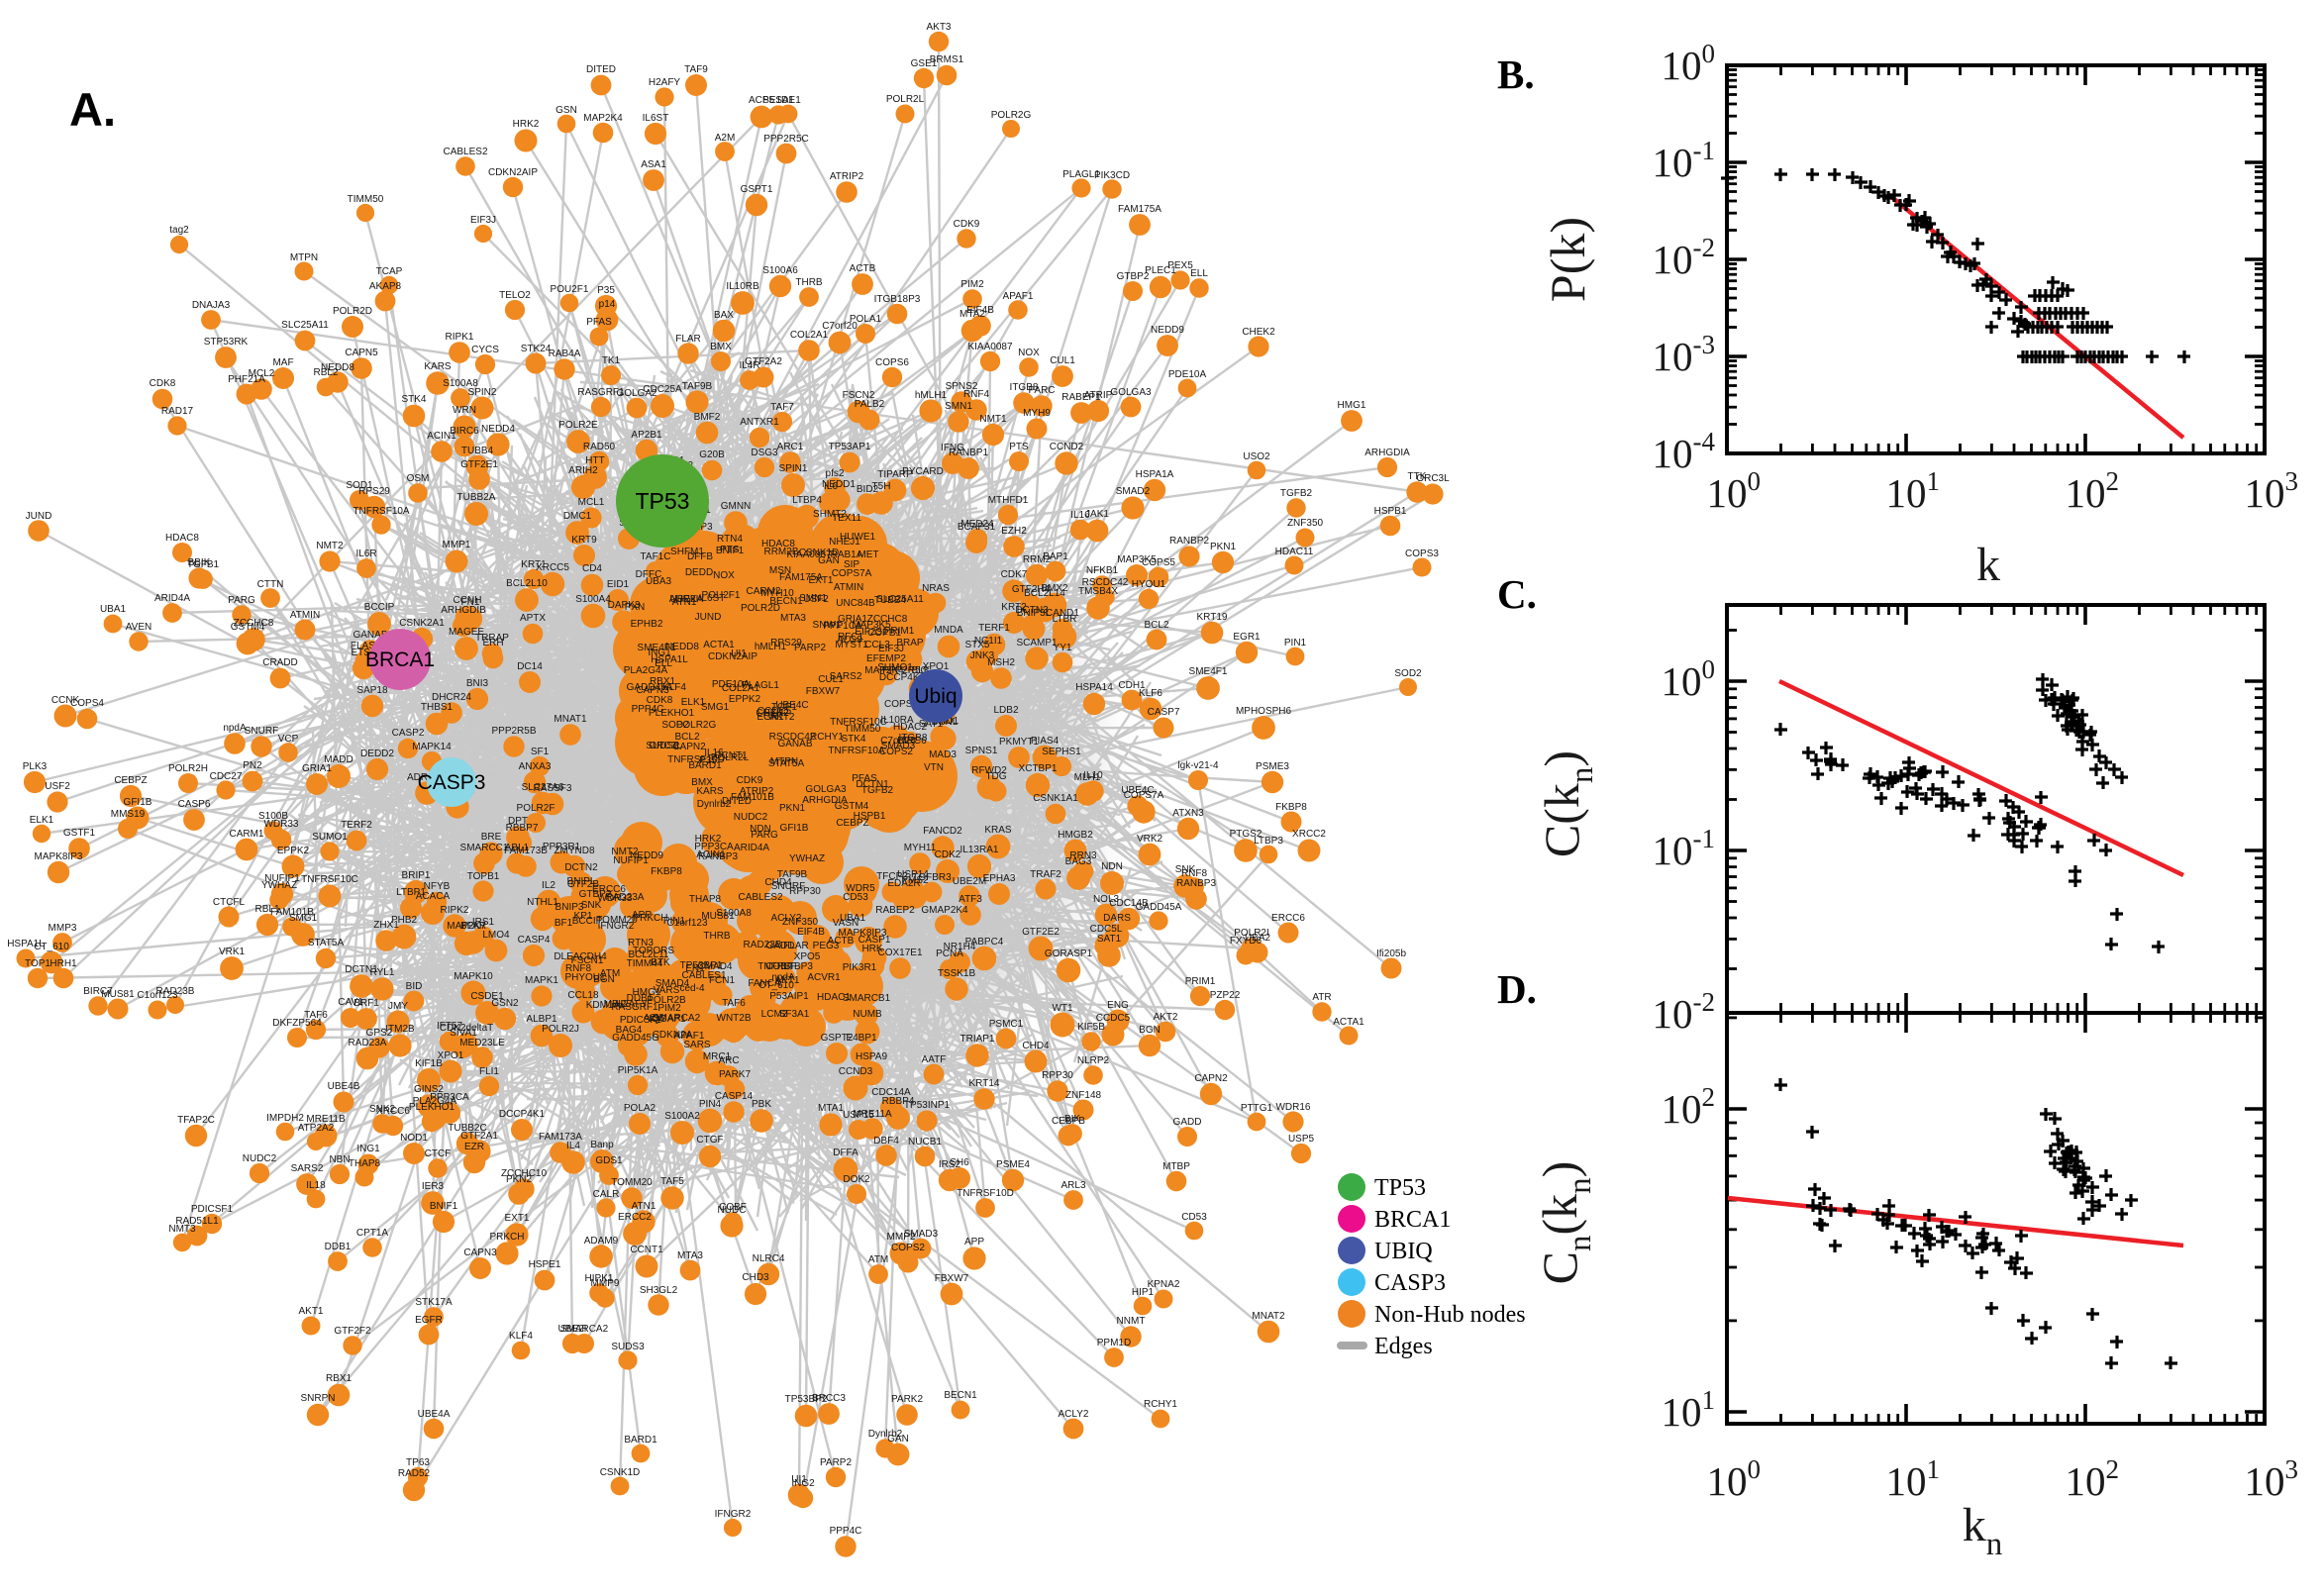 The width and height of the screenshot is (2323, 1596). I want to click on svg-text: CCND2, so click(1067, 447).